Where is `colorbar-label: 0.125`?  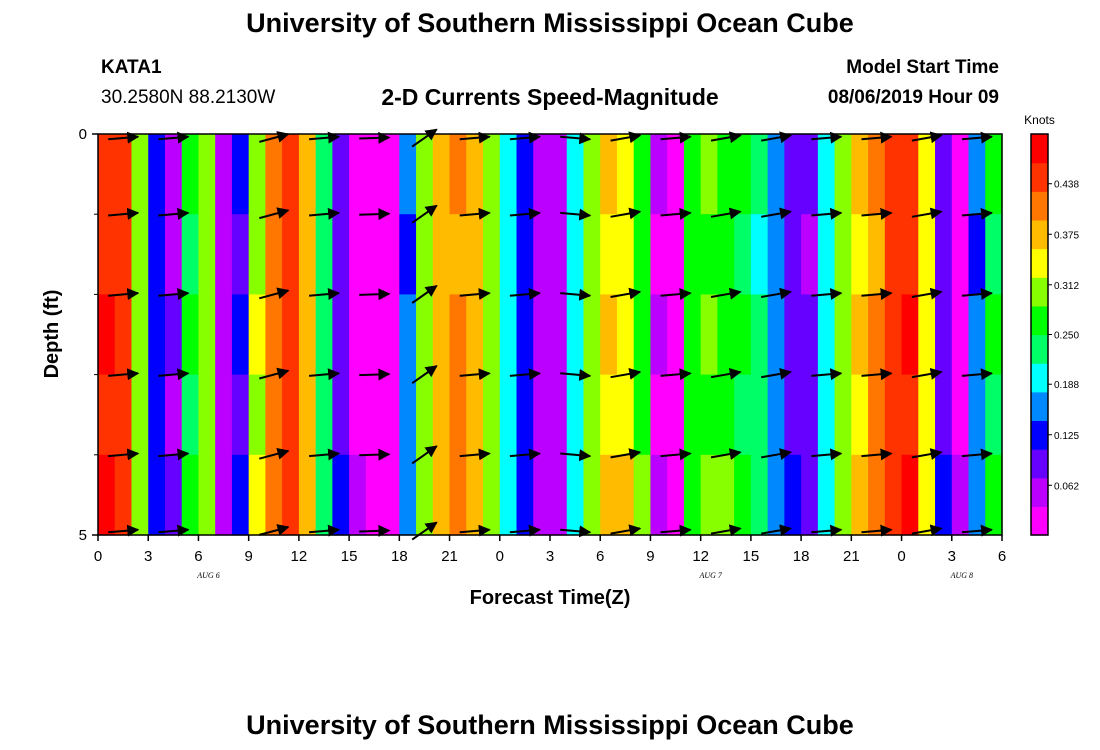 colorbar-label: 0.125 is located at coordinates (1066, 436).